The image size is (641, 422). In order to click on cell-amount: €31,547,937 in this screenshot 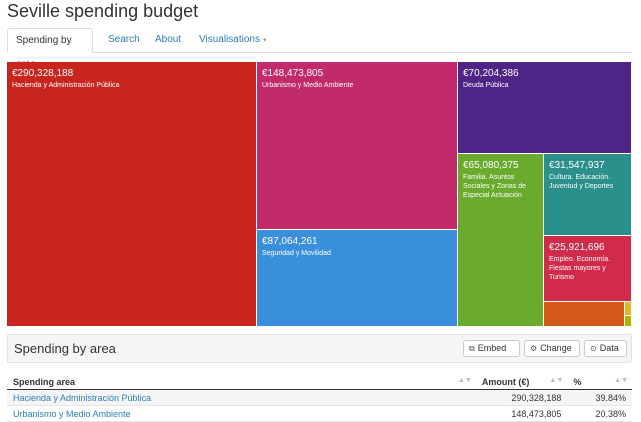, I will do `click(577, 165)`.